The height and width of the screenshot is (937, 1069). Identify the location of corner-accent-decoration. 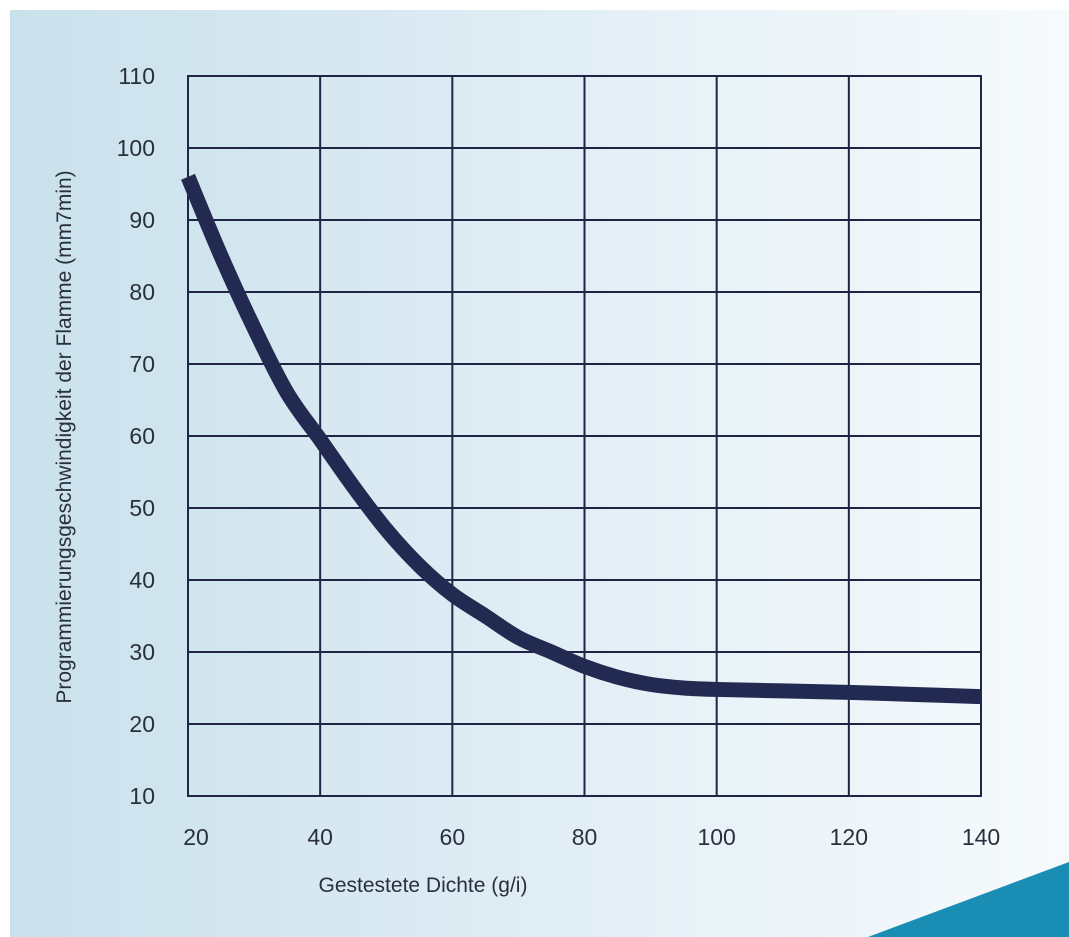
(968, 899).